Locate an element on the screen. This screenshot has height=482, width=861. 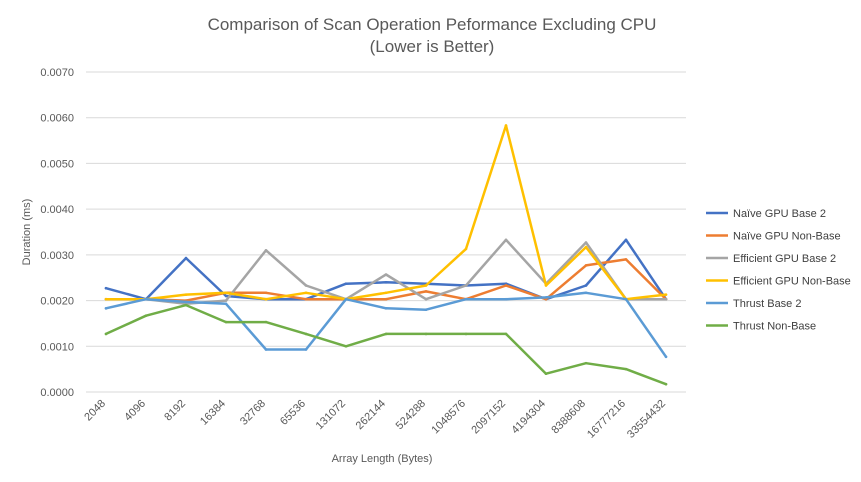
x-tick-label: 2097152 is located at coordinates (488, 417).